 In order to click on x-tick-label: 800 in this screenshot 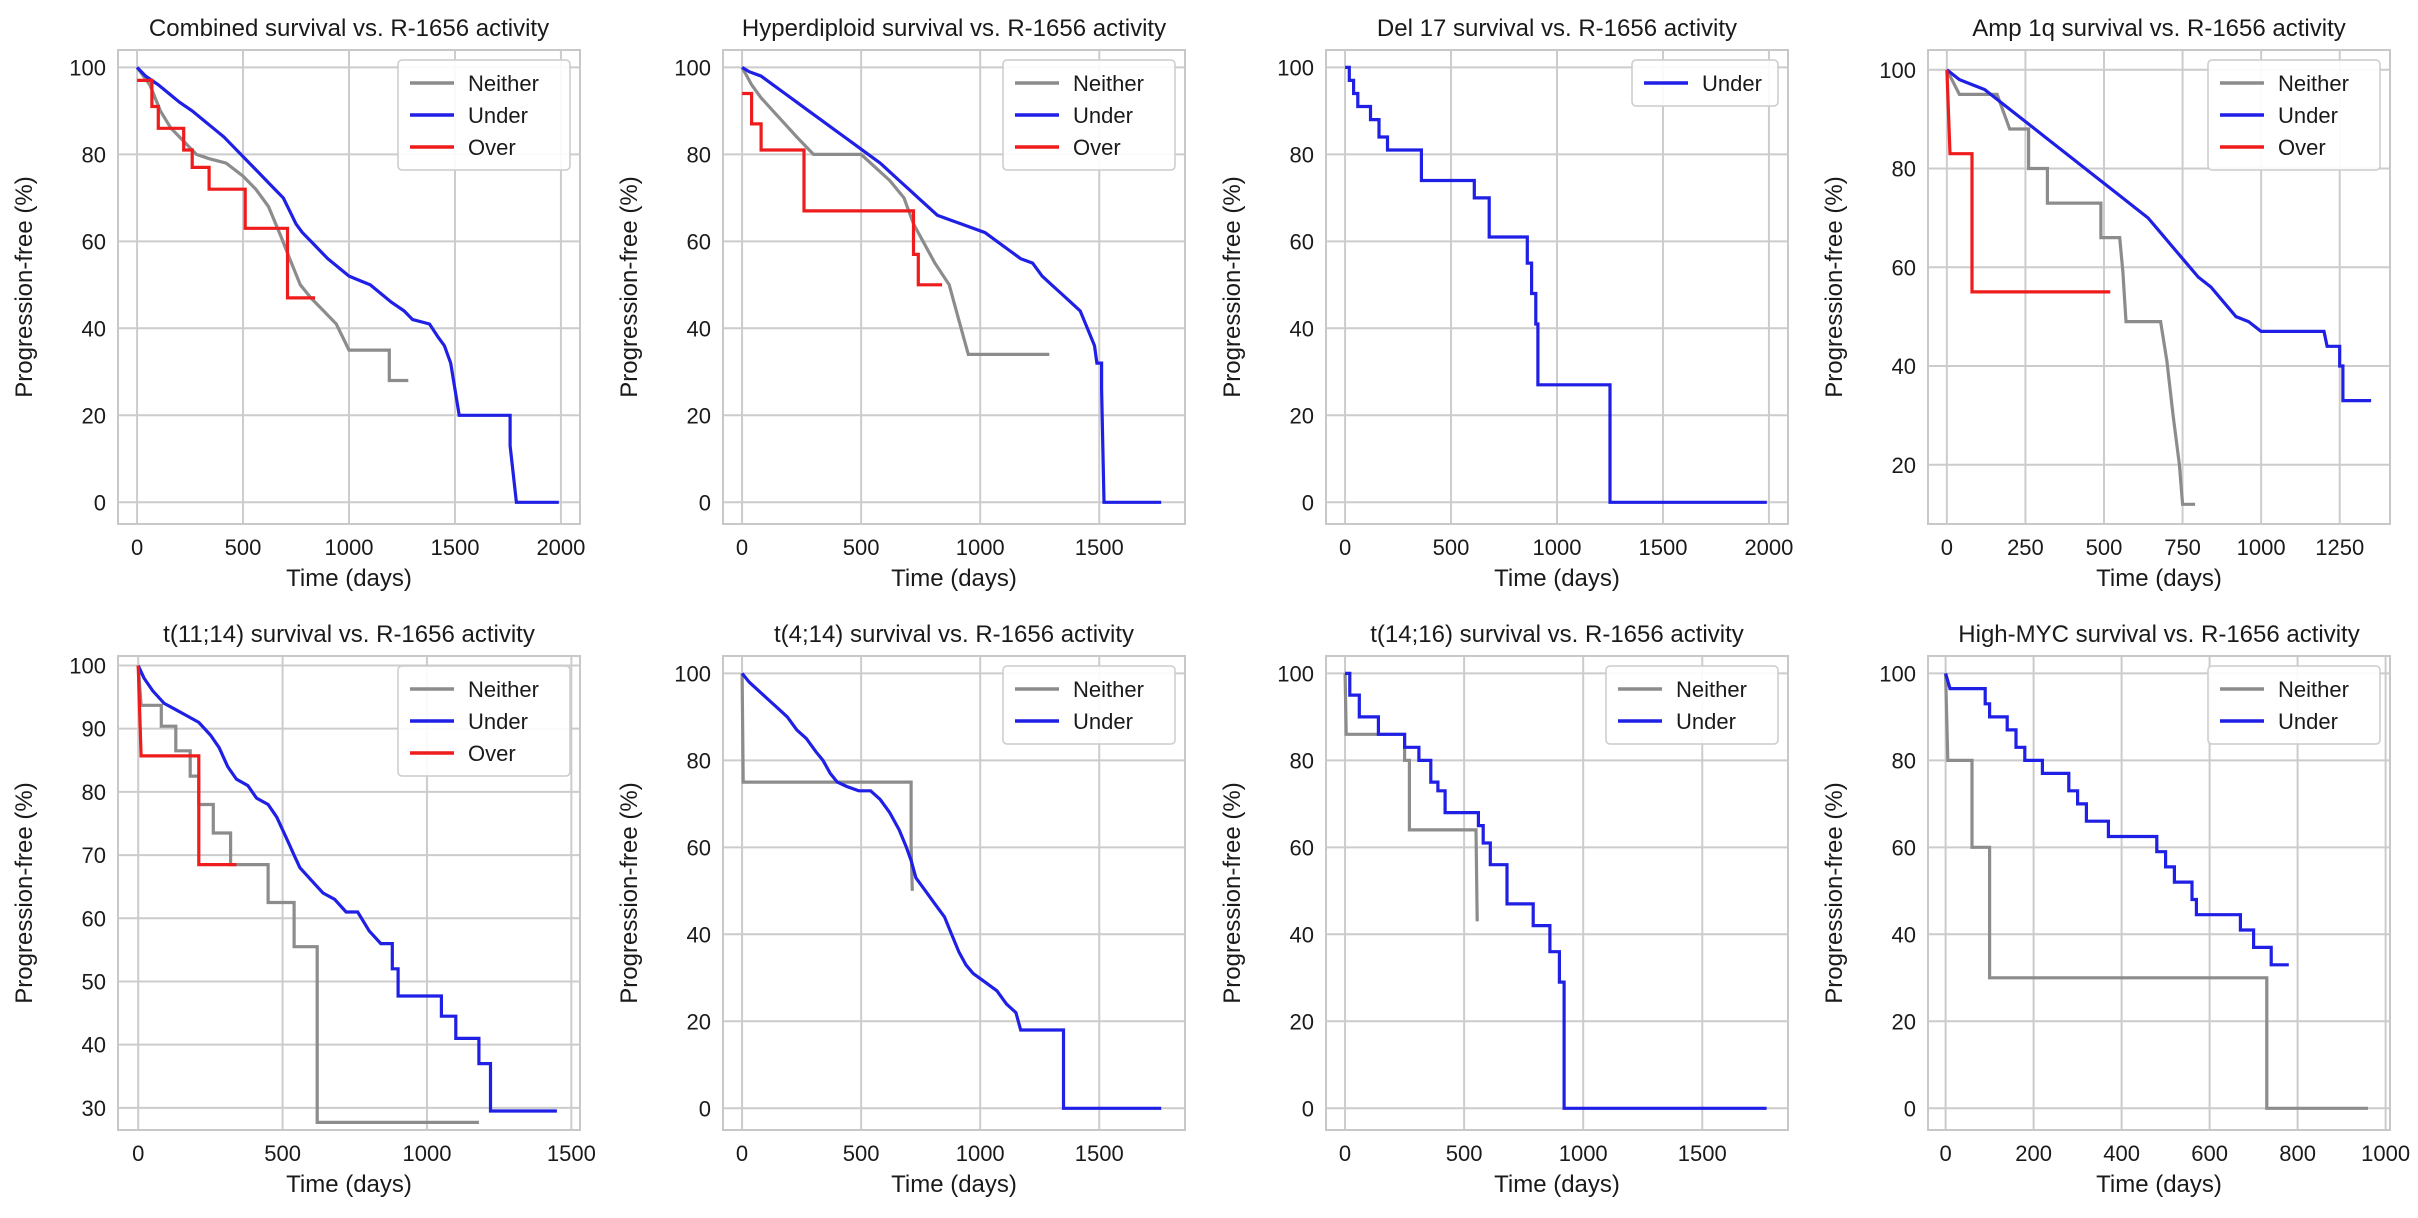, I will do `click(2297, 1153)`.